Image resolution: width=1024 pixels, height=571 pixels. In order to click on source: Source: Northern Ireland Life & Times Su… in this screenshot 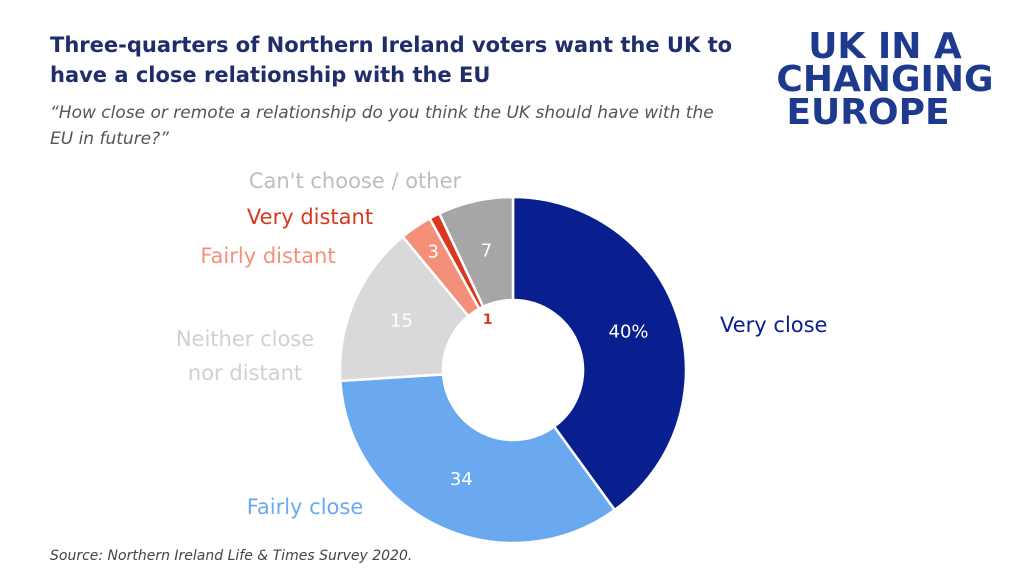, I will do `click(231, 556)`.